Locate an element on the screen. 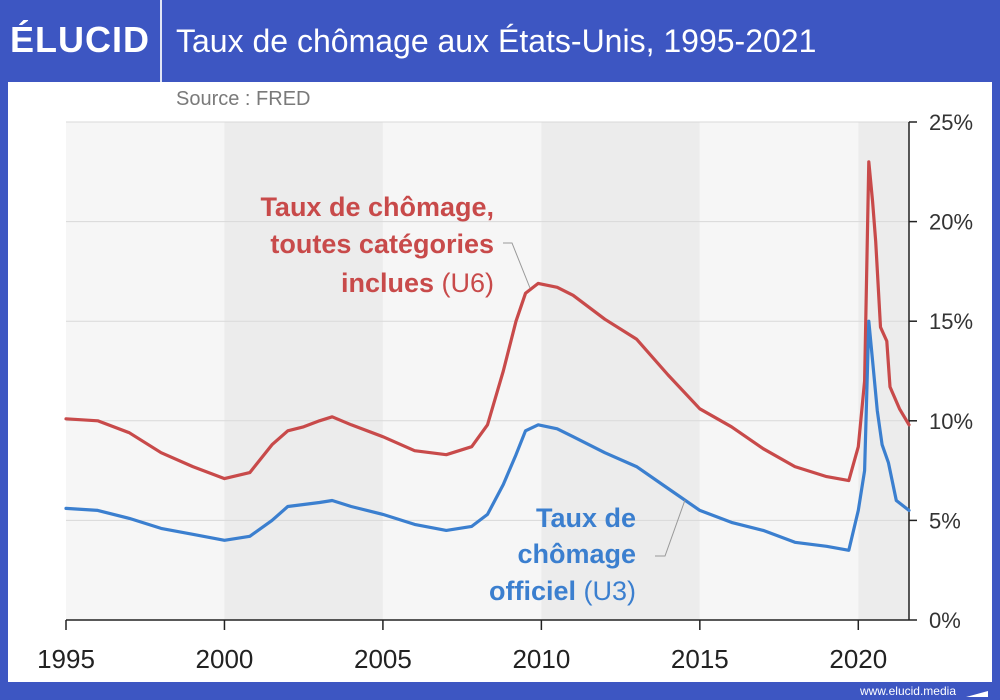  u3-label-suffix: (U3) is located at coordinates (610, 591).